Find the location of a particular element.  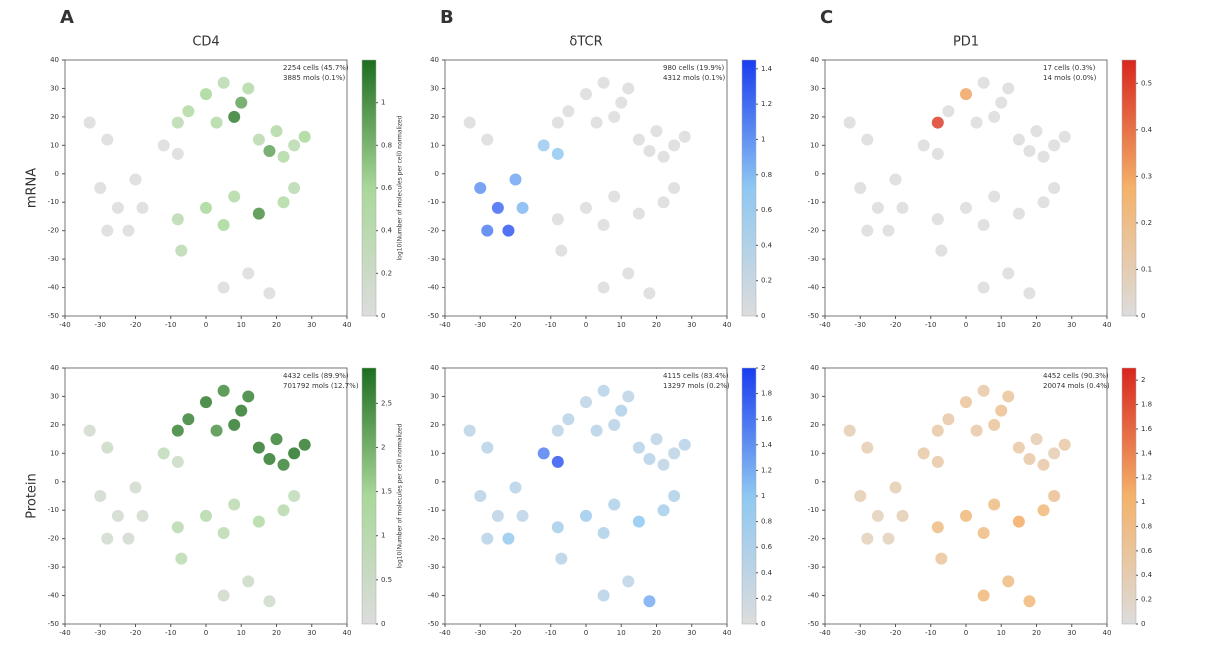

x-tick-label: -30 is located at coordinates (860, 633).